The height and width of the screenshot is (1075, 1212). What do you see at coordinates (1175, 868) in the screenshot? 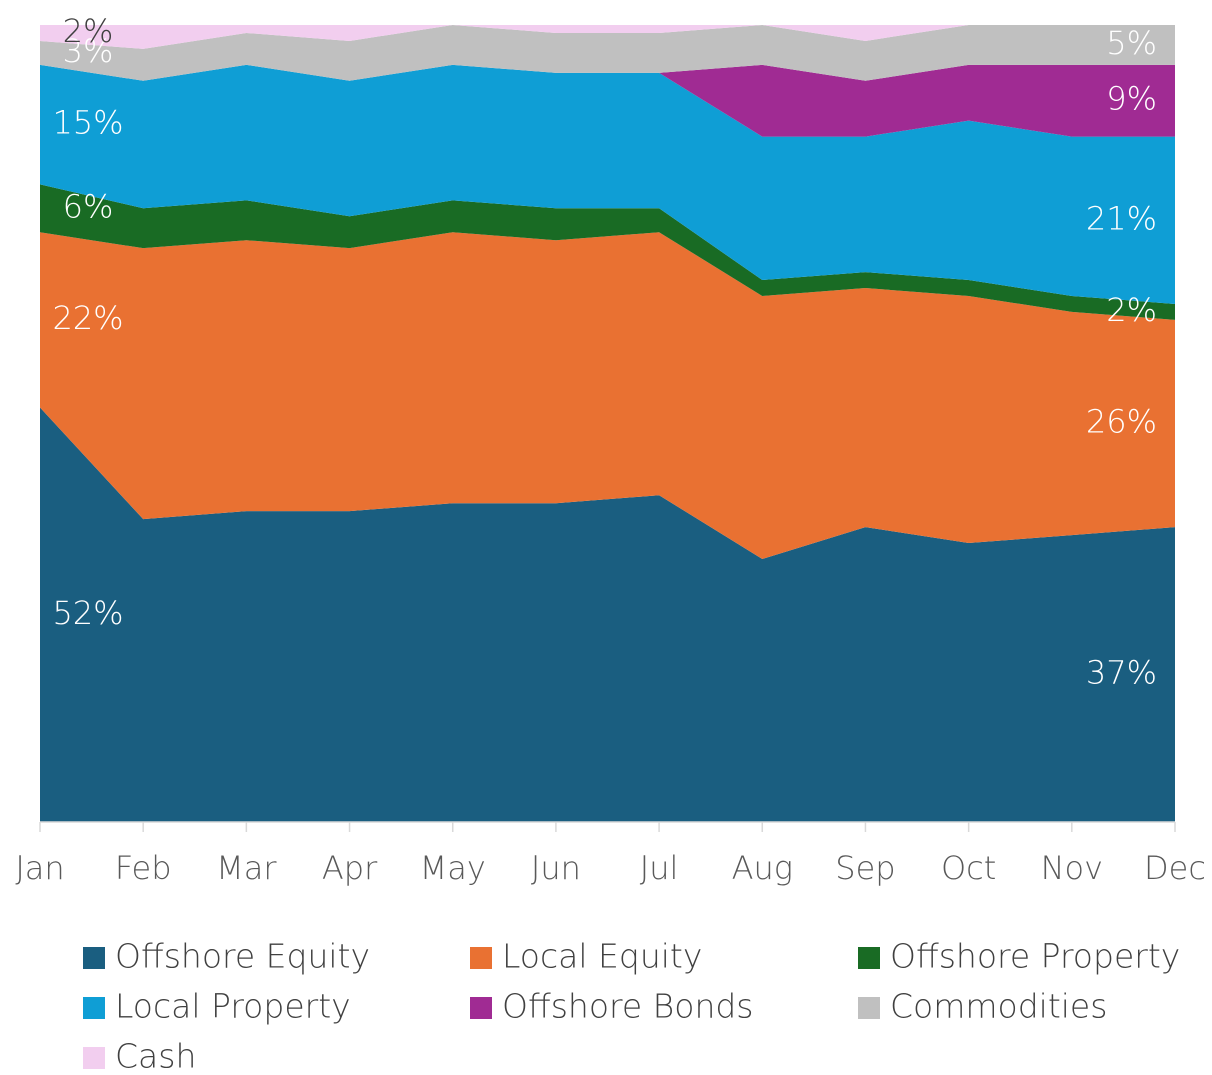
I see `x-tick-label: Dec` at bounding box center [1175, 868].